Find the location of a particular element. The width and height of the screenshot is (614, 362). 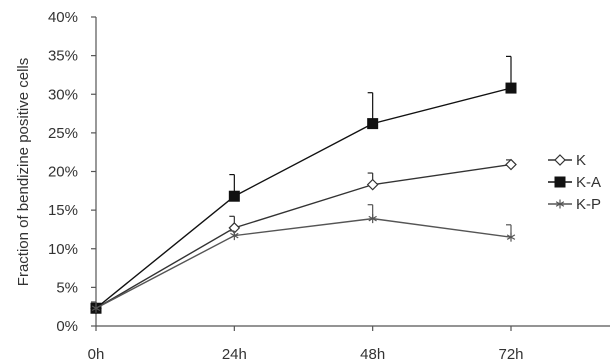

legend-label: K-P is located at coordinates (588, 204).